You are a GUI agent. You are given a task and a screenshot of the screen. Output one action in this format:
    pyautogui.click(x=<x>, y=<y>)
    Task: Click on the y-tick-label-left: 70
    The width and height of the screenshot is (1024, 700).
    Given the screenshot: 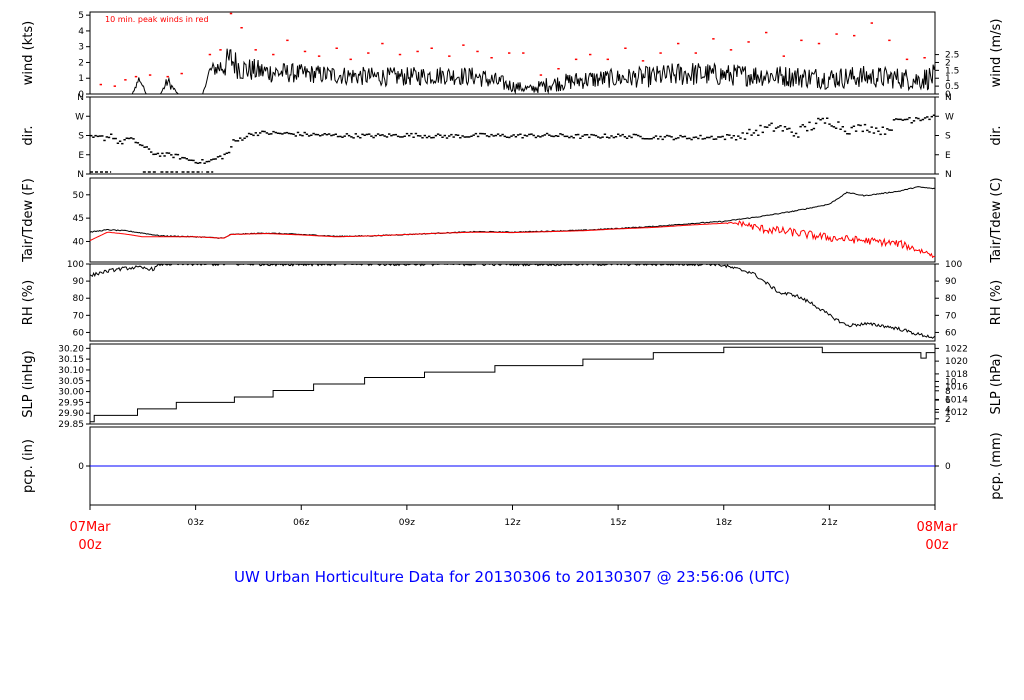 What is the action you would take?
    pyautogui.click(x=79, y=316)
    